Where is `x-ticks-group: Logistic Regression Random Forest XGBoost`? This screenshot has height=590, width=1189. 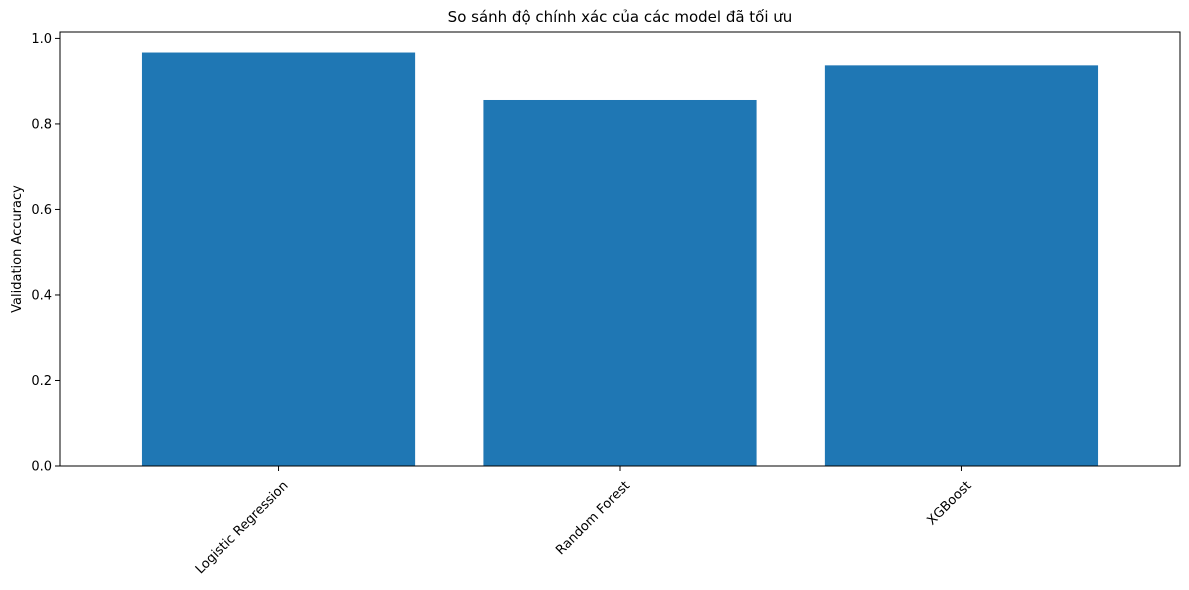
x-ticks-group: Logistic Regression Random Forest XGBoost is located at coordinates (584, 521).